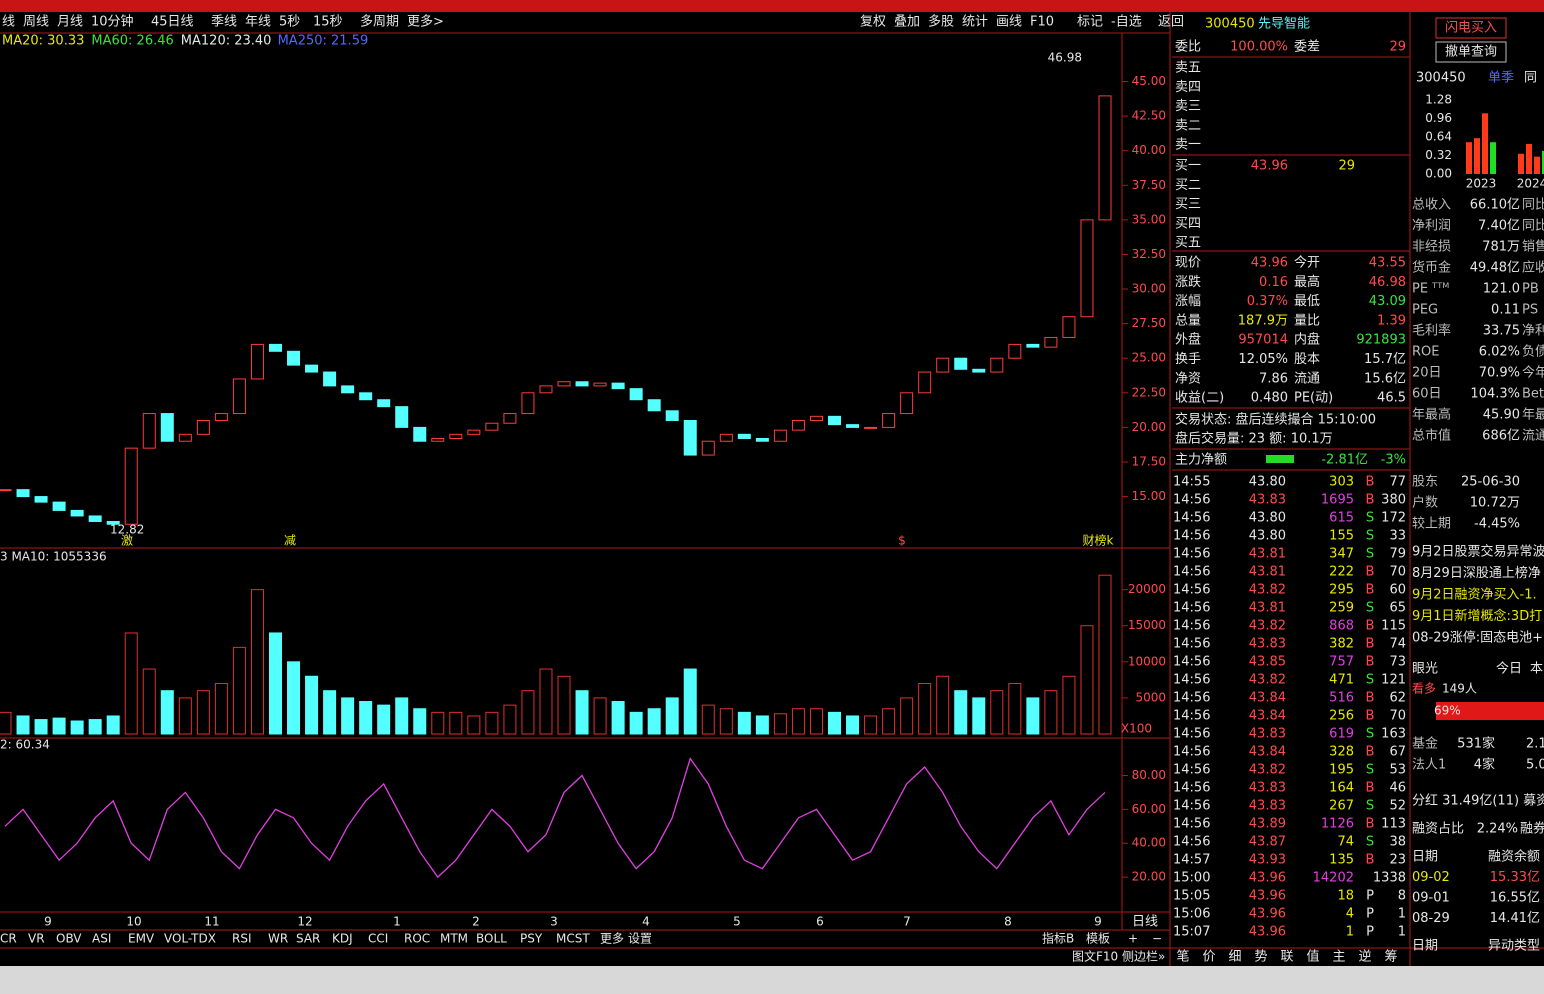 The image size is (1544, 994). What do you see at coordinates (1533, 268) in the screenshot?
I see `label: 应收` at bounding box center [1533, 268].